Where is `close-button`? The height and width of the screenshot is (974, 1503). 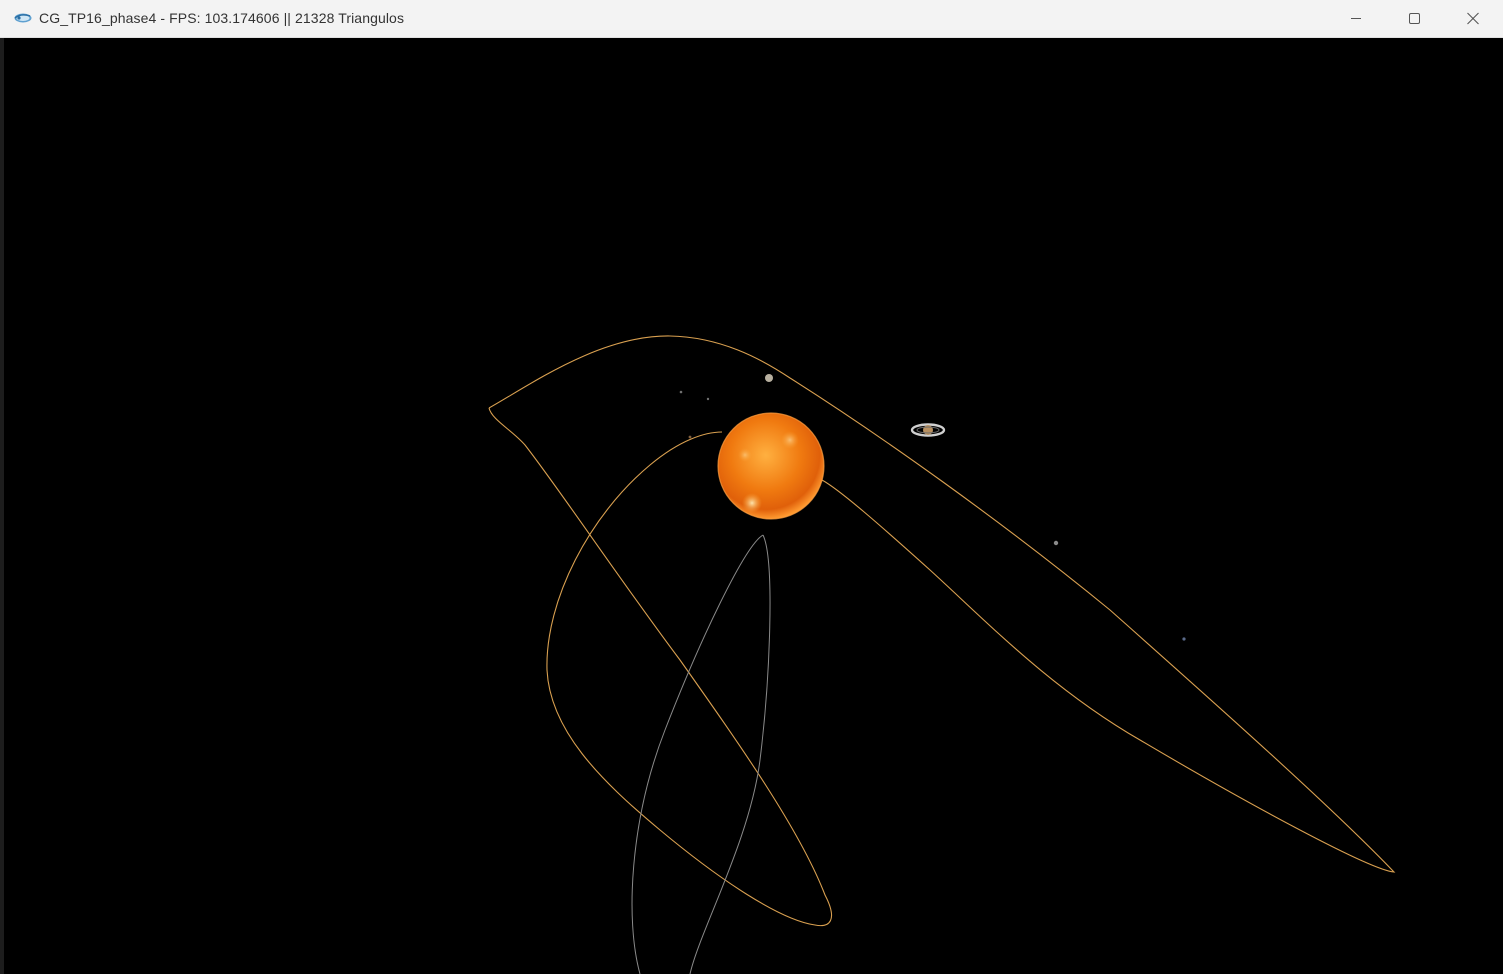 close-button is located at coordinates (1473, 18).